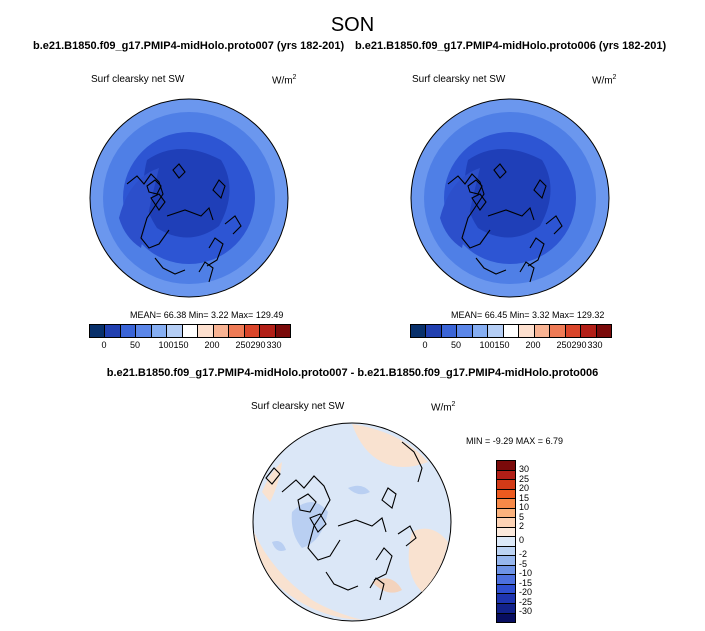  Describe the element at coordinates (524, 488) in the screenshot. I see `diff-colorbar-label: 20` at that location.